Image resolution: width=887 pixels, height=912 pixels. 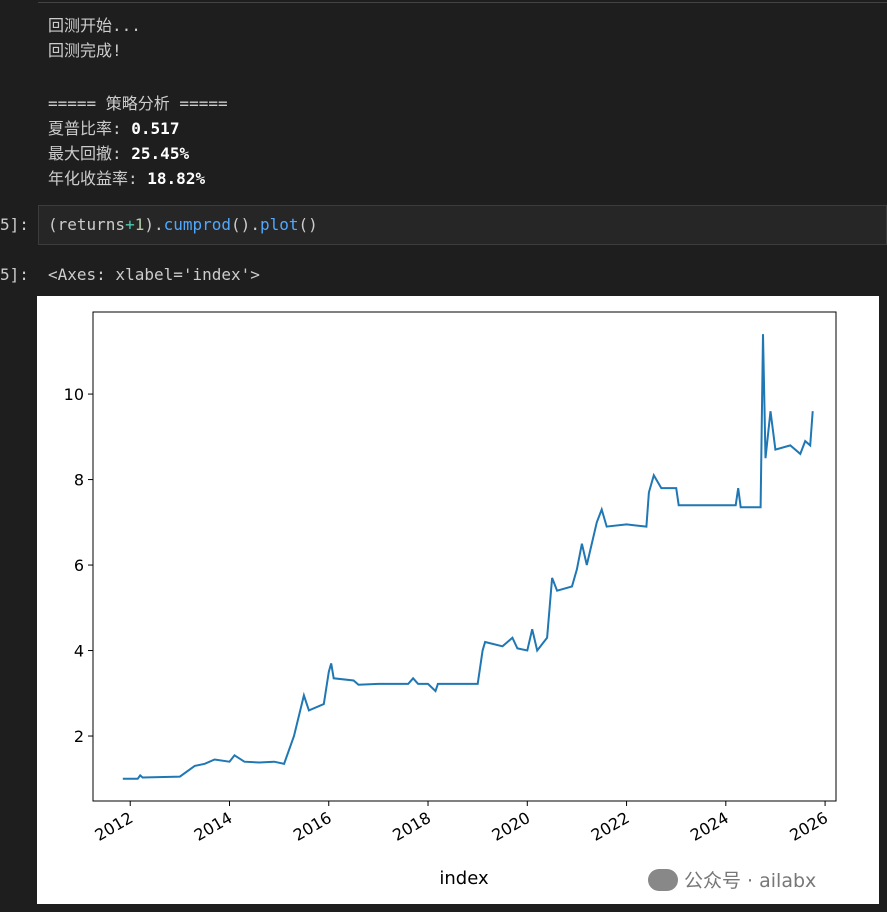 I want to click on watermark-text: 公众号 · ailabx, so click(x=750, y=881).